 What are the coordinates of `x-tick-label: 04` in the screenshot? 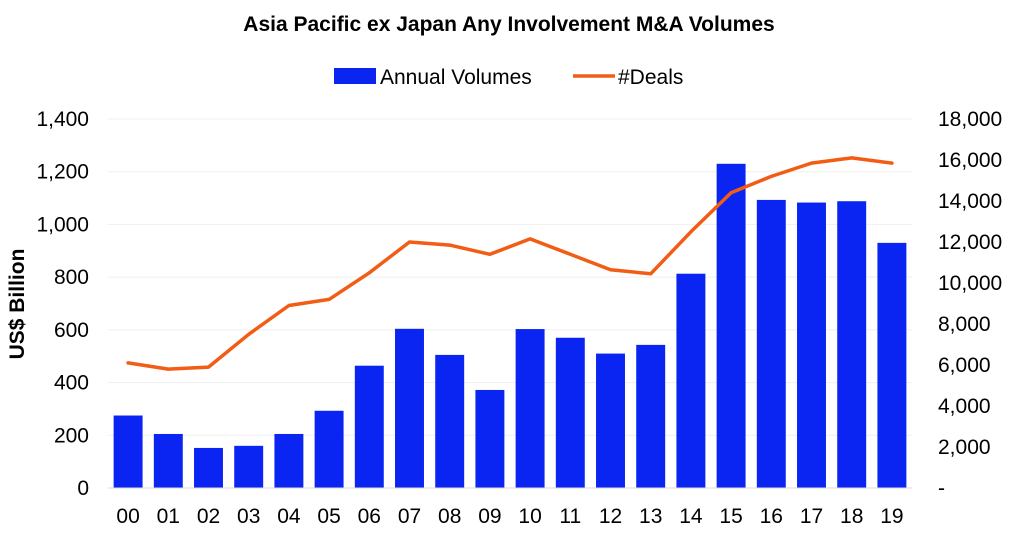 It's located at (289, 516).